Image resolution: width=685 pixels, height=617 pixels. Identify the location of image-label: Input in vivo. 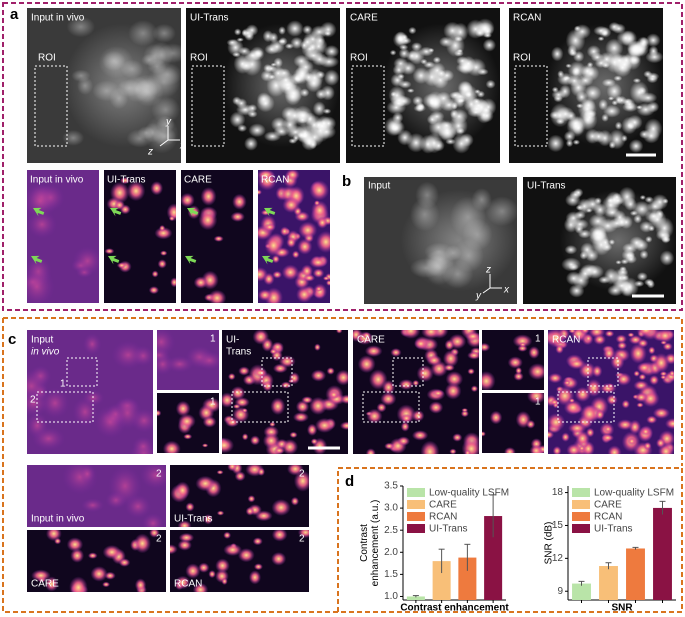
(58, 18).